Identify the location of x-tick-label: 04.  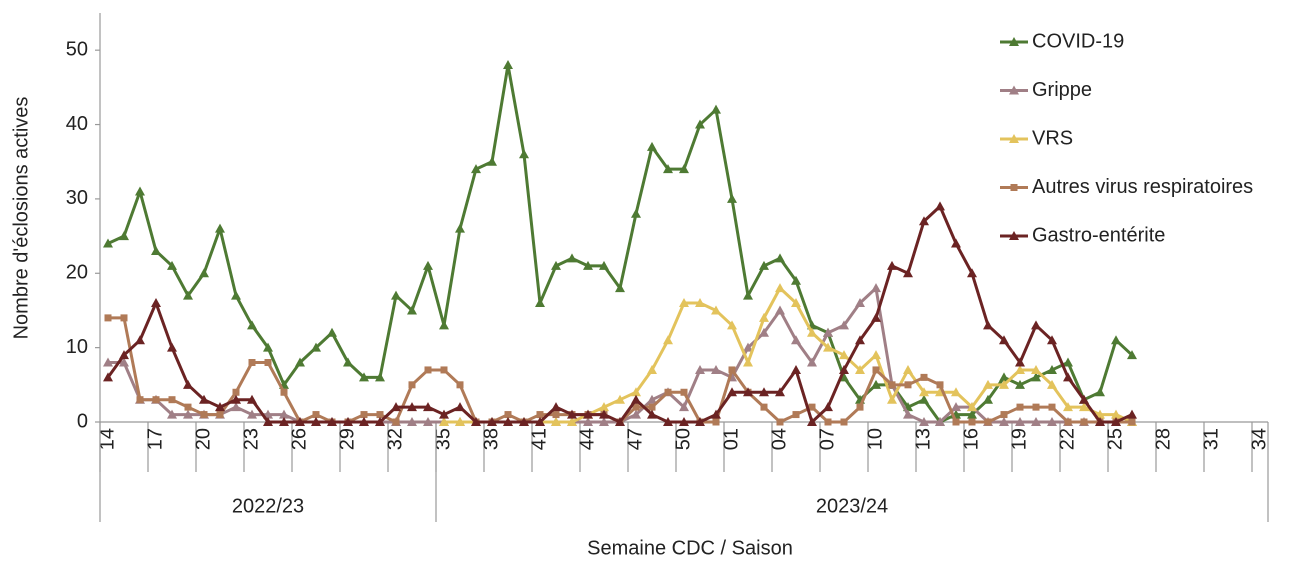
(779, 439).